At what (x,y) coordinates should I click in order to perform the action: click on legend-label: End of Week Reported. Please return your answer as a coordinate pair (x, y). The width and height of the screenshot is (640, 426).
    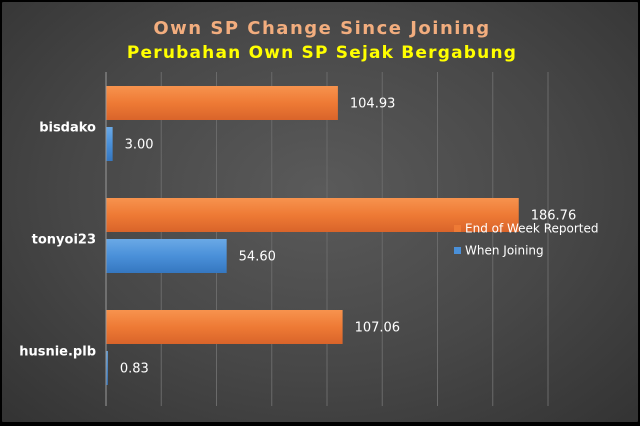
    Looking at the image, I should click on (531, 229).